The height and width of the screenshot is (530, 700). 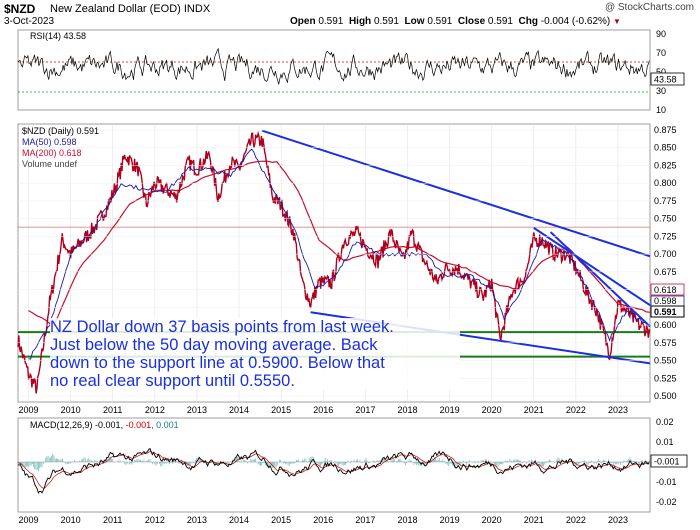 What do you see at coordinates (109, 425) in the screenshot?
I see `macd-legend-v1: -0.001,` at bounding box center [109, 425].